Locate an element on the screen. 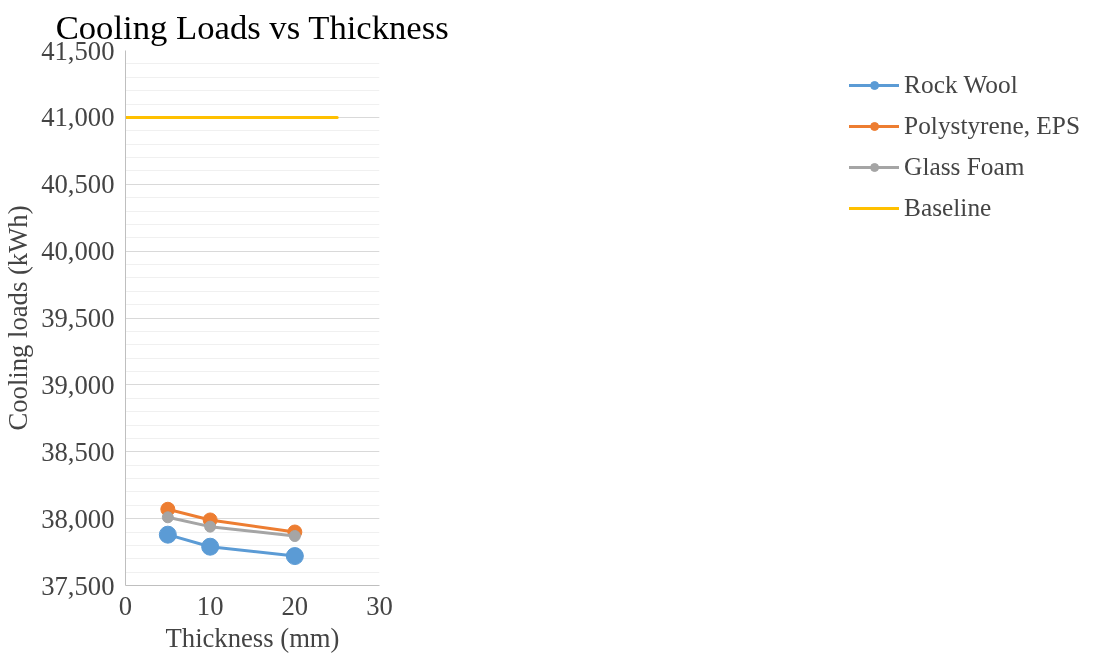 Image resolution: width=1105 pixels, height=662 pixels. legend-label: Glass Foam is located at coordinates (964, 166).